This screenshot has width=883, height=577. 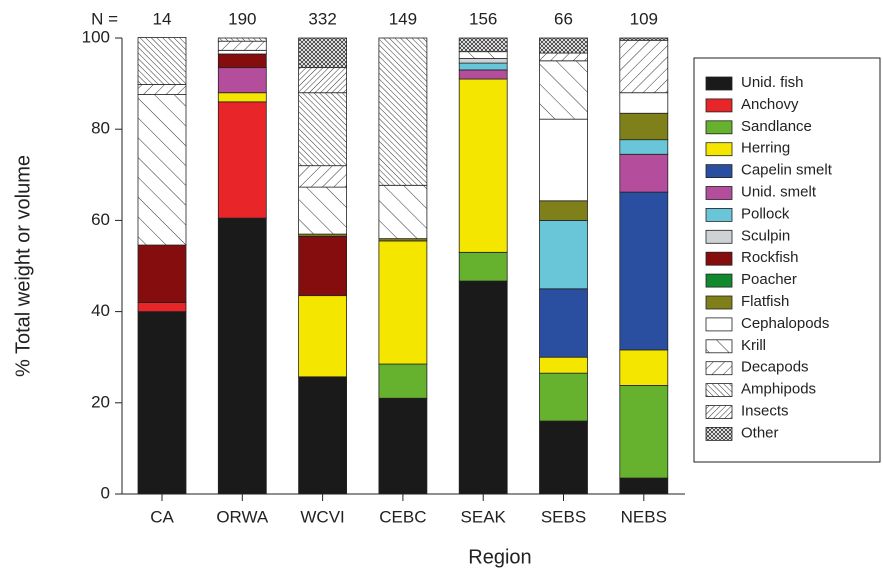 What do you see at coordinates (322, 18) in the screenshot?
I see `n-value: 332` at bounding box center [322, 18].